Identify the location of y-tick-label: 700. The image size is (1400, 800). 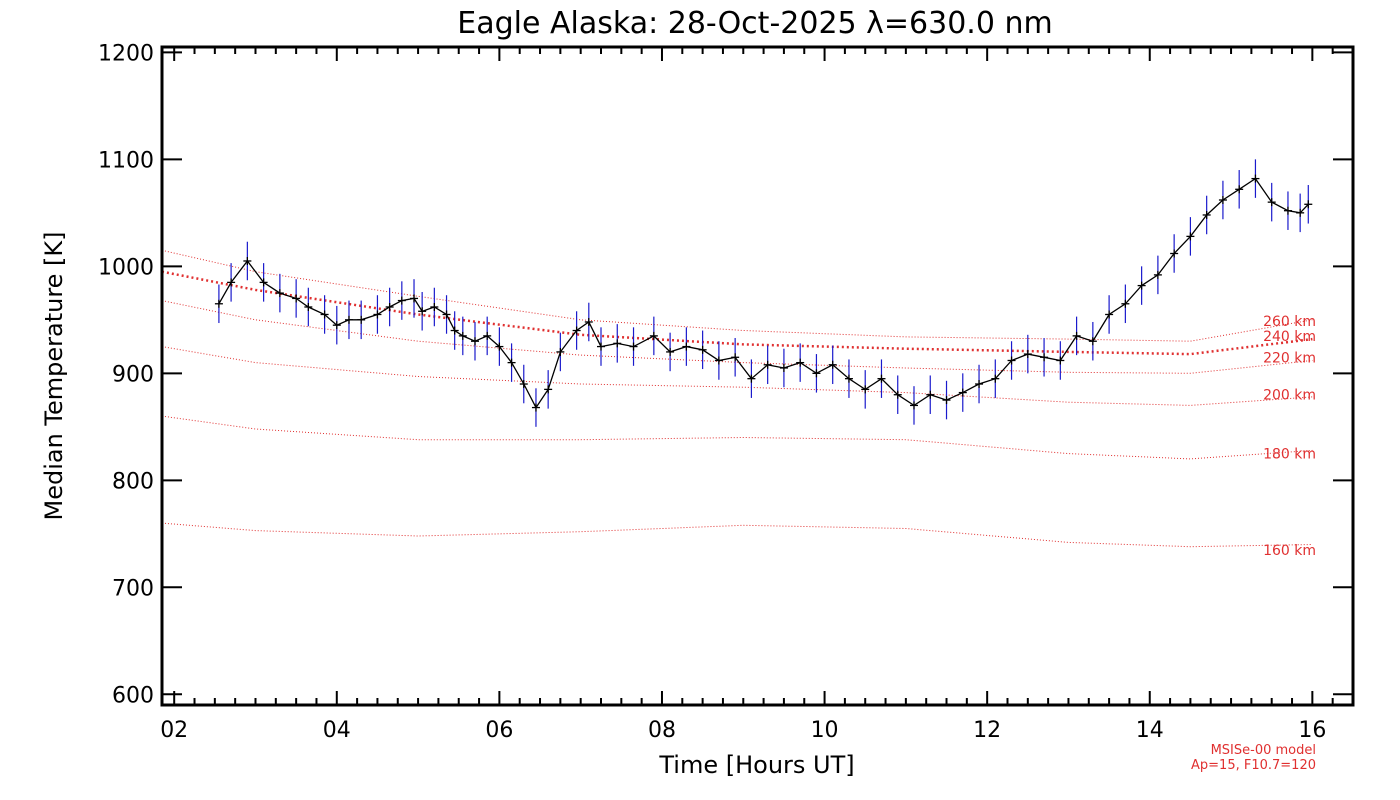
(133, 588).